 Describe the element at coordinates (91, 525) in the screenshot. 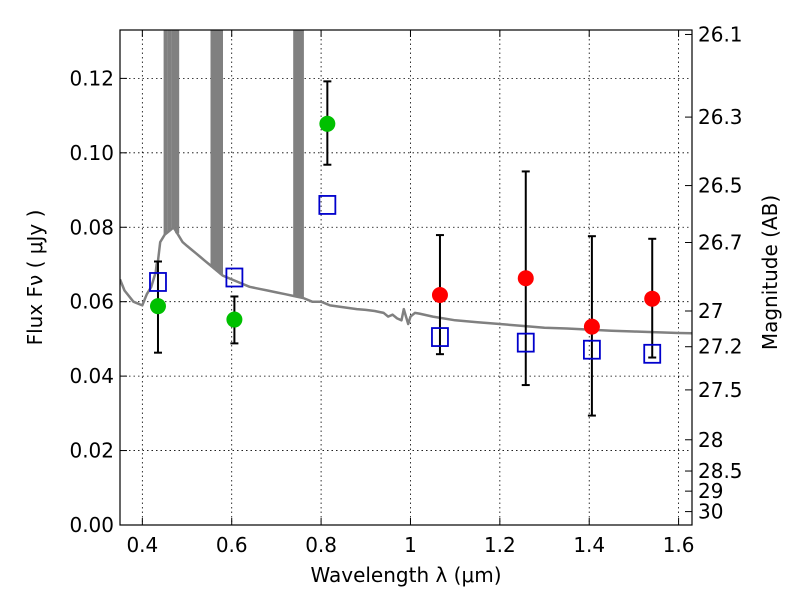

I see `y-tick-label: 0.00` at that location.